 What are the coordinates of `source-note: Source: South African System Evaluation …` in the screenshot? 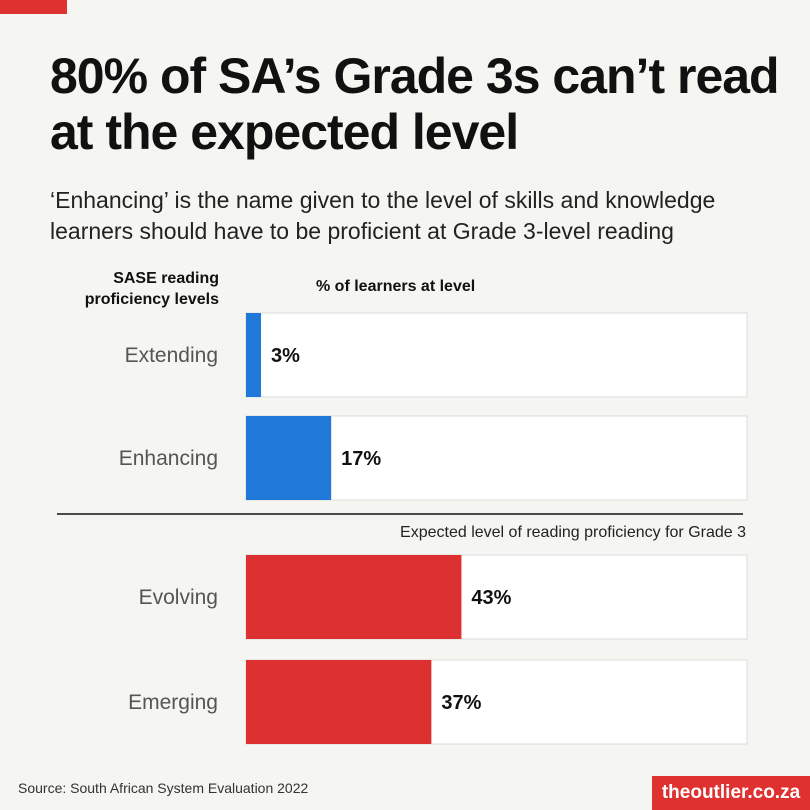 It's located at (163, 788).